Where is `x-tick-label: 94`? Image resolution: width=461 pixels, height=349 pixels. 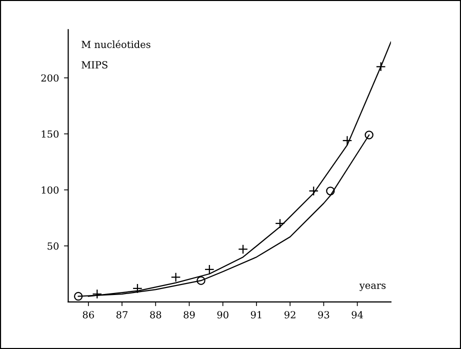
x-tick-label: 94 is located at coordinates (358, 314).